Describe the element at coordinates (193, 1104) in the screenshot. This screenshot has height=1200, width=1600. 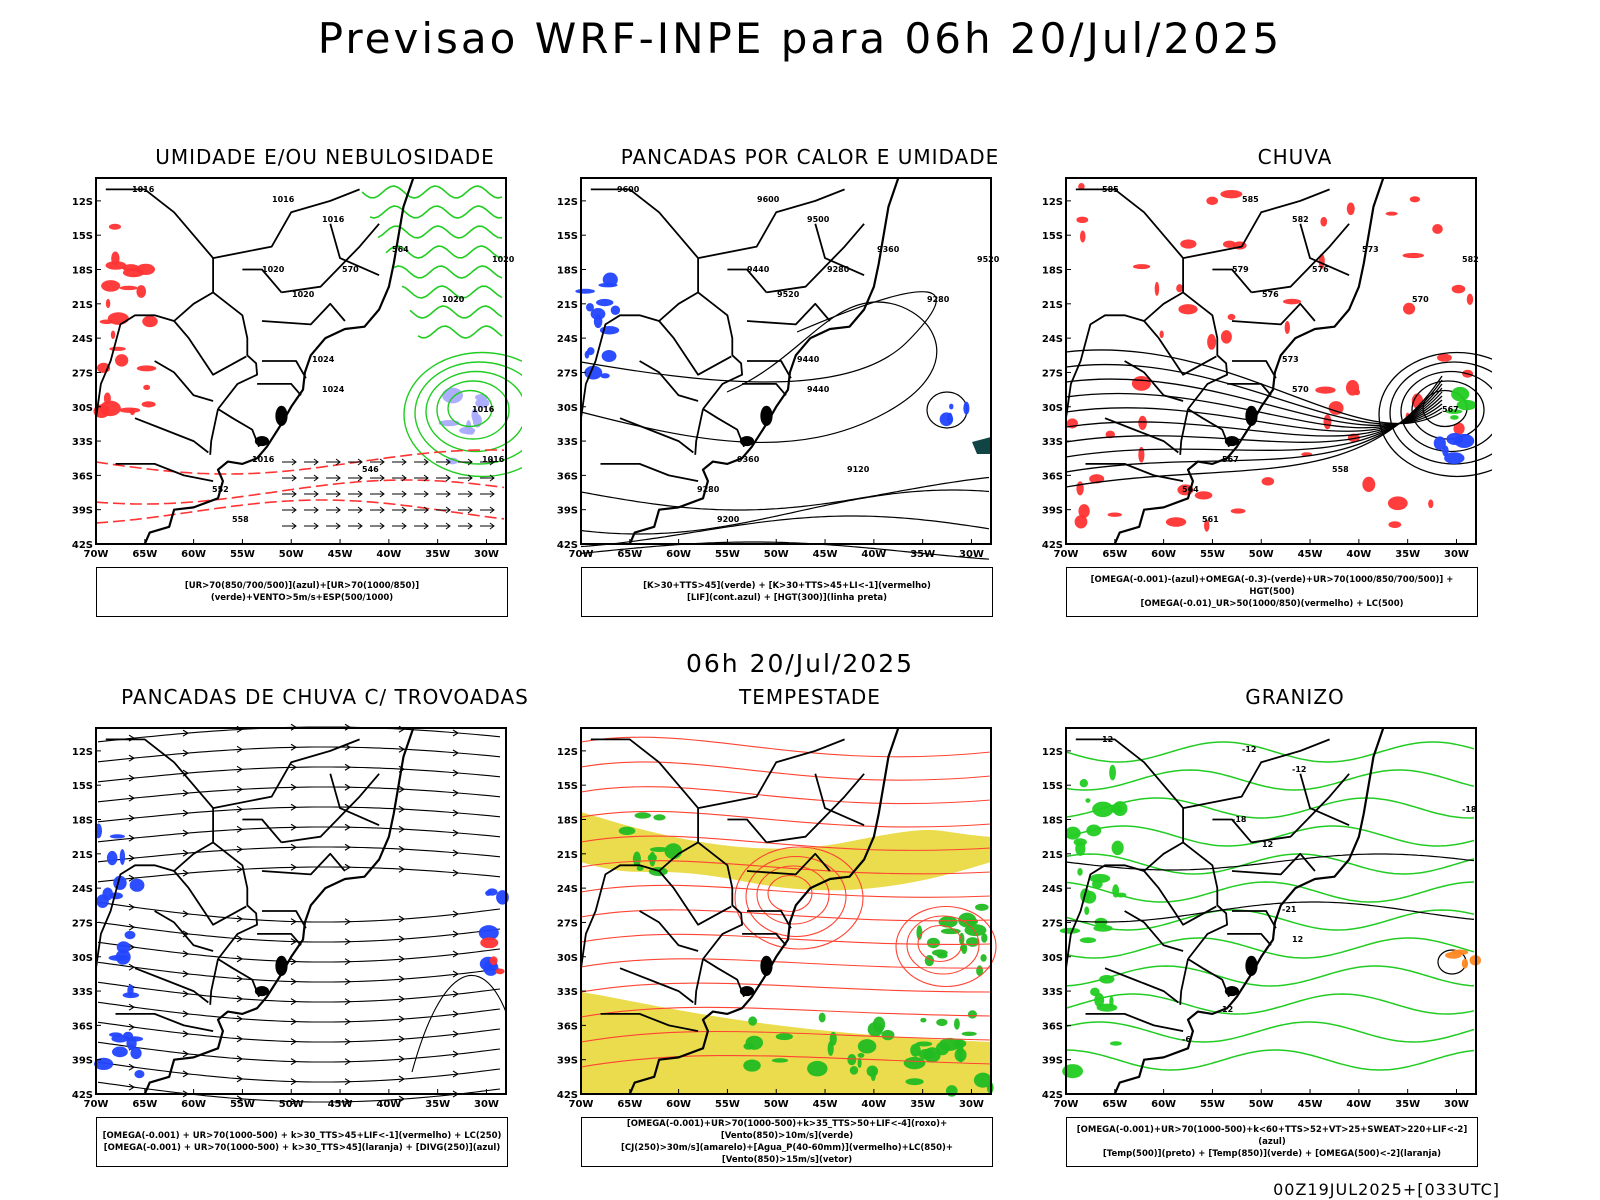
I see `lon-tick-label: 60W` at that location.